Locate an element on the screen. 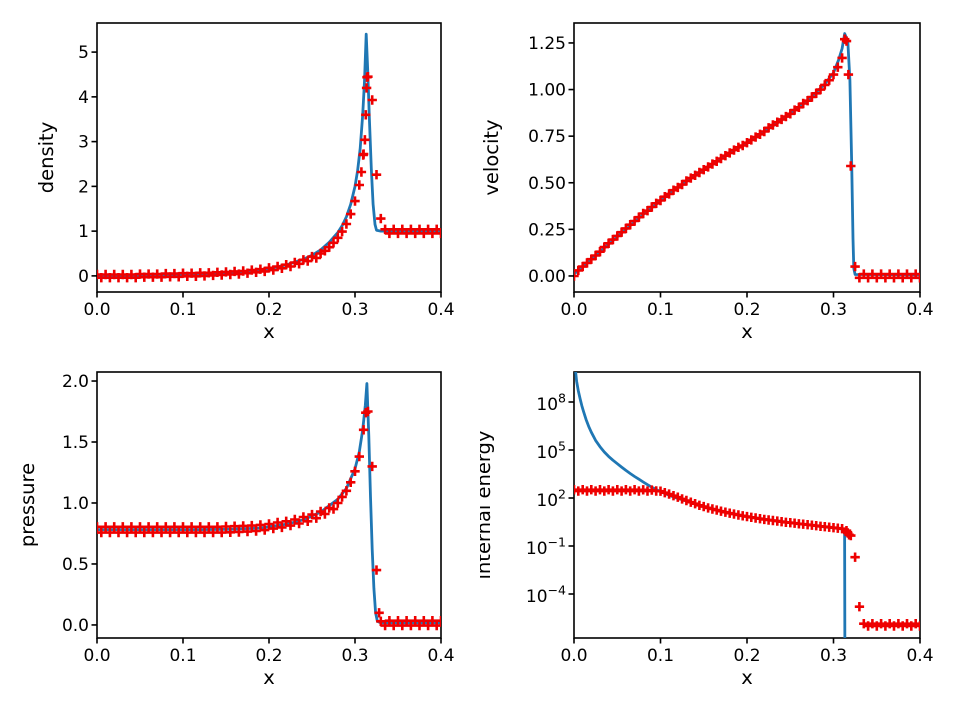 The width and height of the screenshot is (960, 720). velocity-plus-markers is located at coordinates (747, 158).